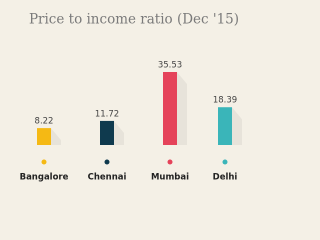 The width and height of the screenshot is (320, 240). Describe the element at coordinates (170, 178) in the screenshot. I see `x-tick-label: Mumbai` at that location.